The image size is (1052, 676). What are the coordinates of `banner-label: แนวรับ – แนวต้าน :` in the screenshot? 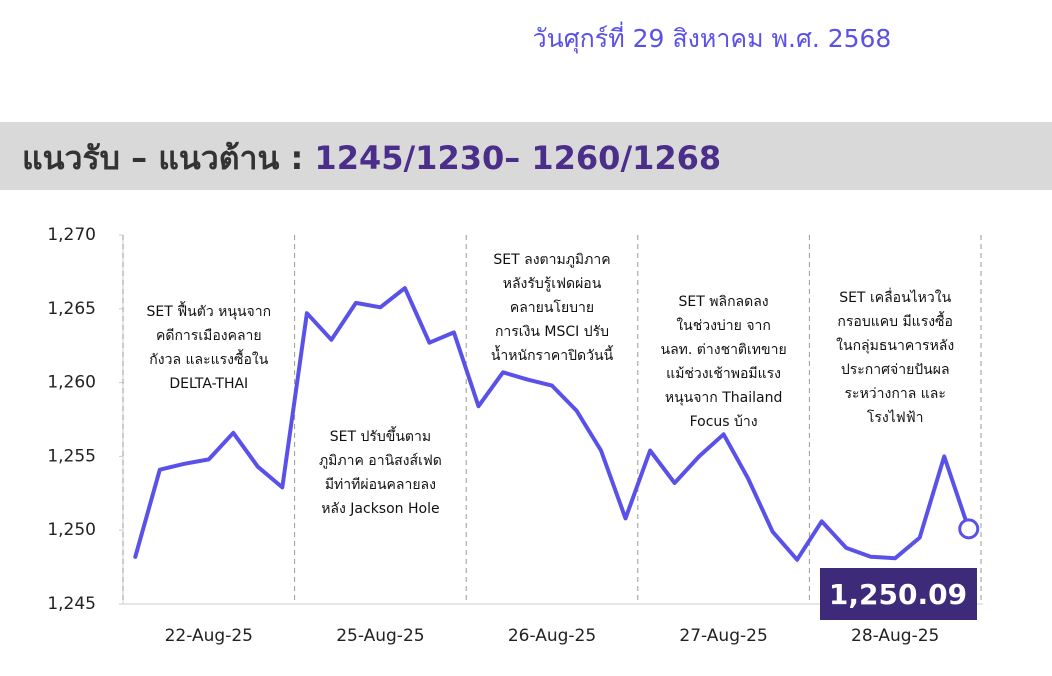 It's located at (168, 158).